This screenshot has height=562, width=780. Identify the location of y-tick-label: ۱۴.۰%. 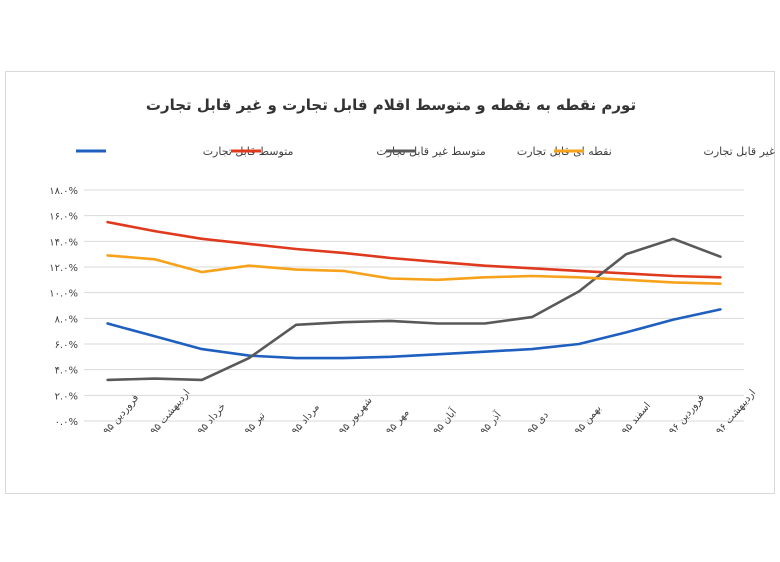
(63, 242).